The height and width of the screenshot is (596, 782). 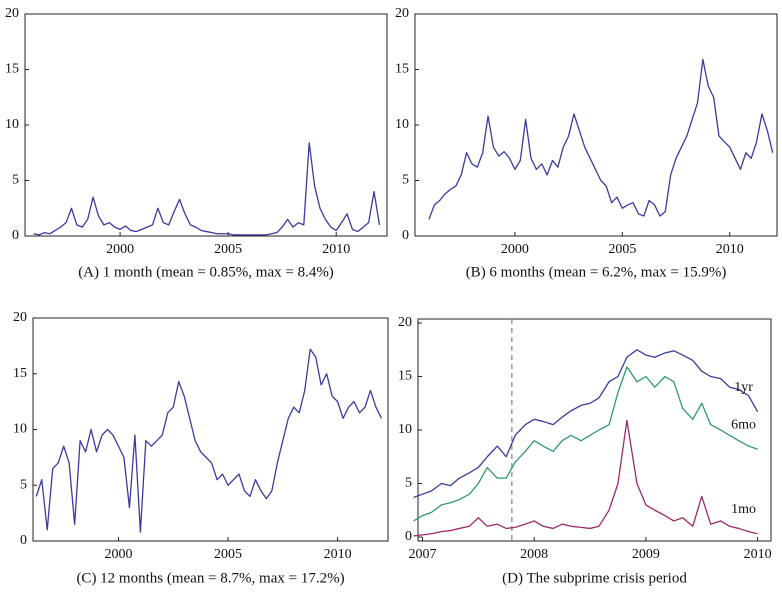 What do you see at coordinates (743, 387) in the screenshot?
I see `series-label: 1yr` at bounding box center [743, 387].